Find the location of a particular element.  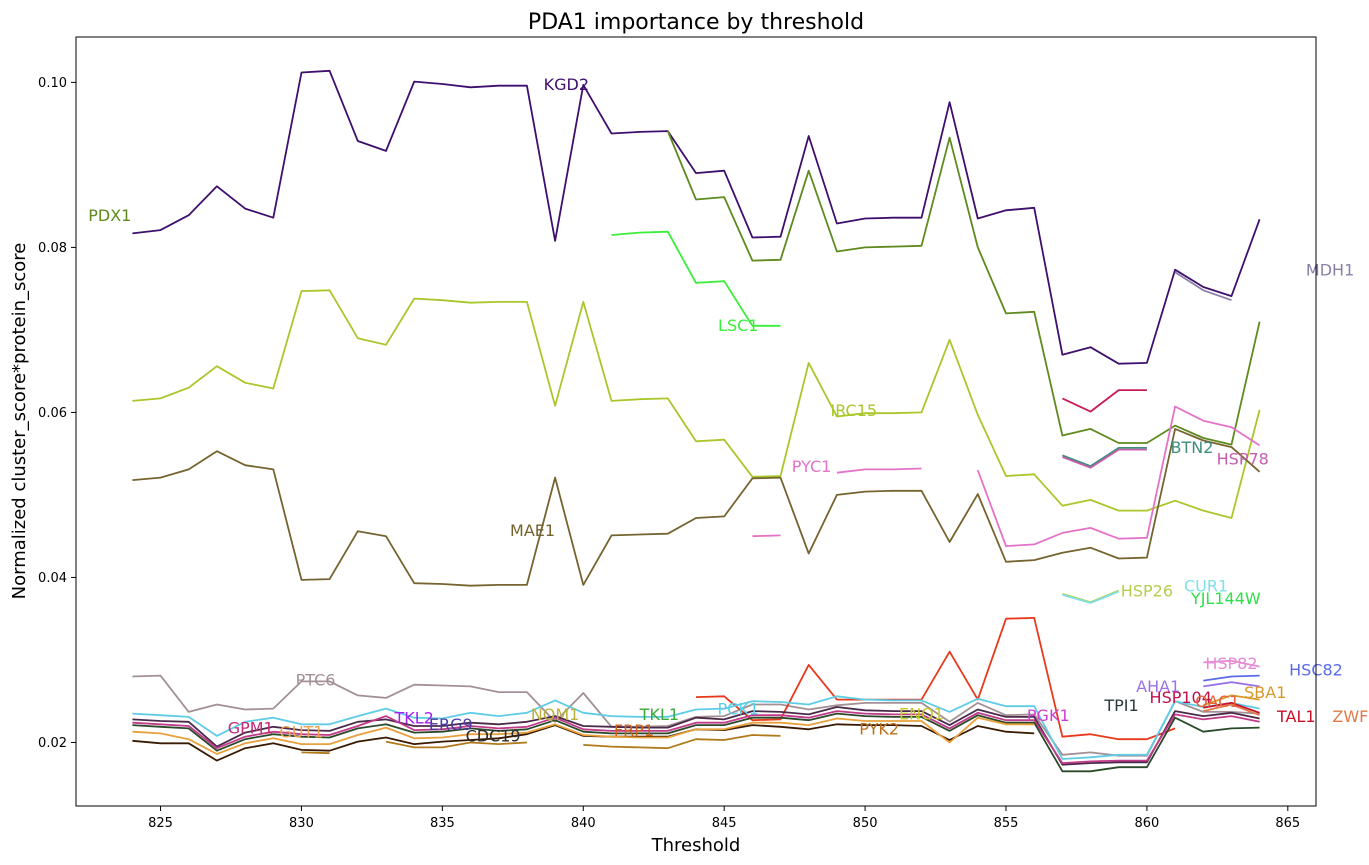

series-line-aha1 is located at coordinates (1231, 684).